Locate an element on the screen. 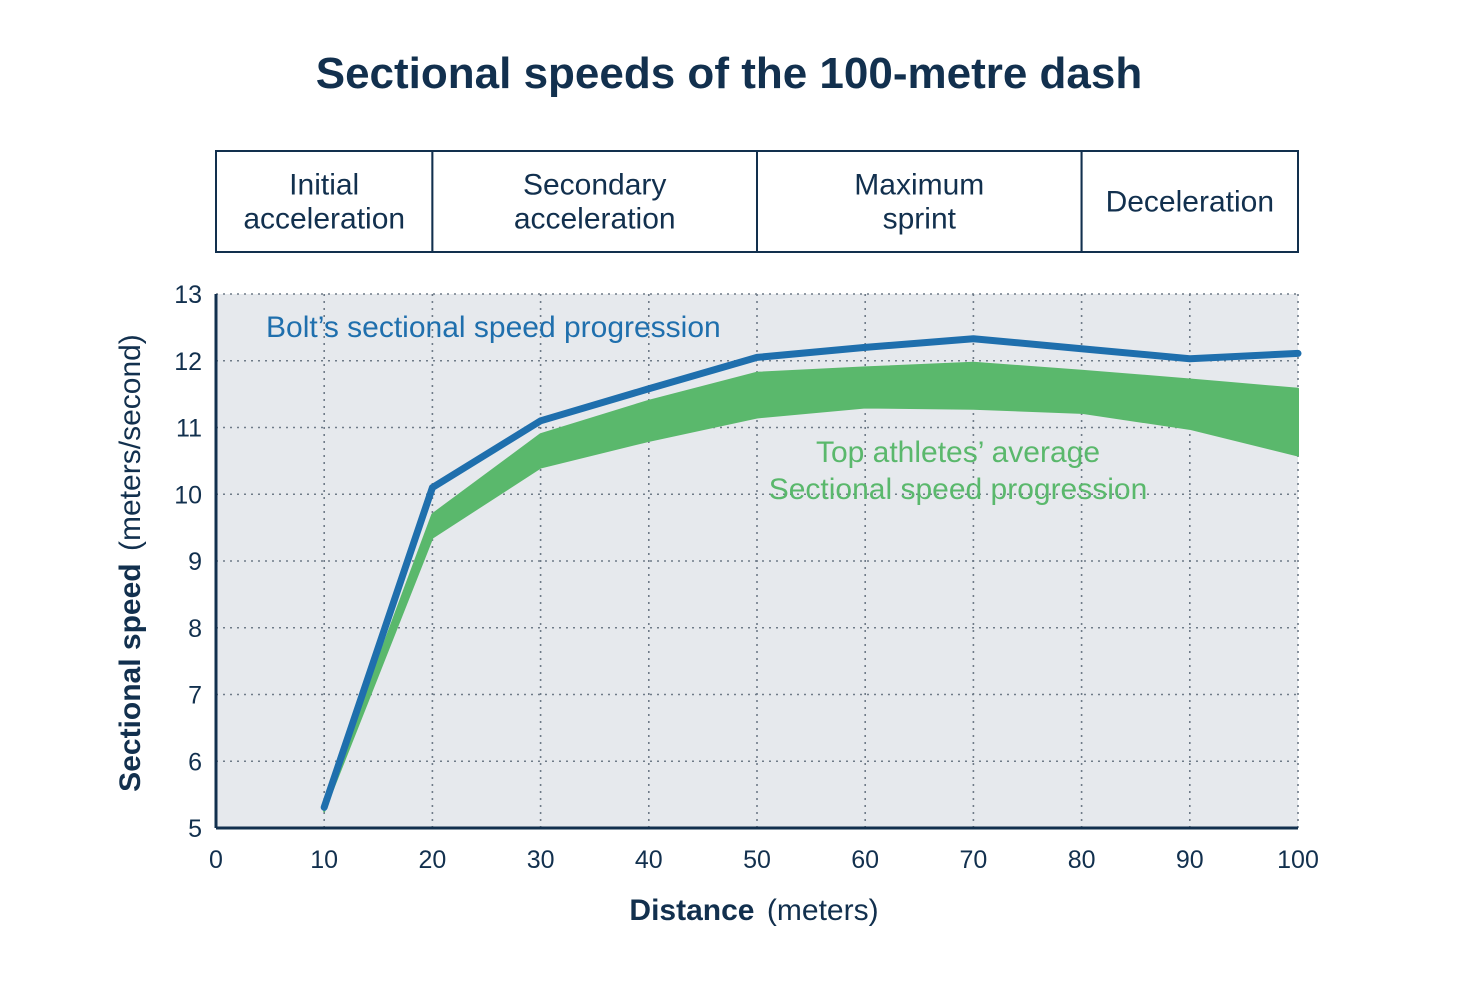 The width and height of the screenshot is (1459, 1006). y-axis-title: Sectional speed (meters/second) is located at coordinates (130, 563).